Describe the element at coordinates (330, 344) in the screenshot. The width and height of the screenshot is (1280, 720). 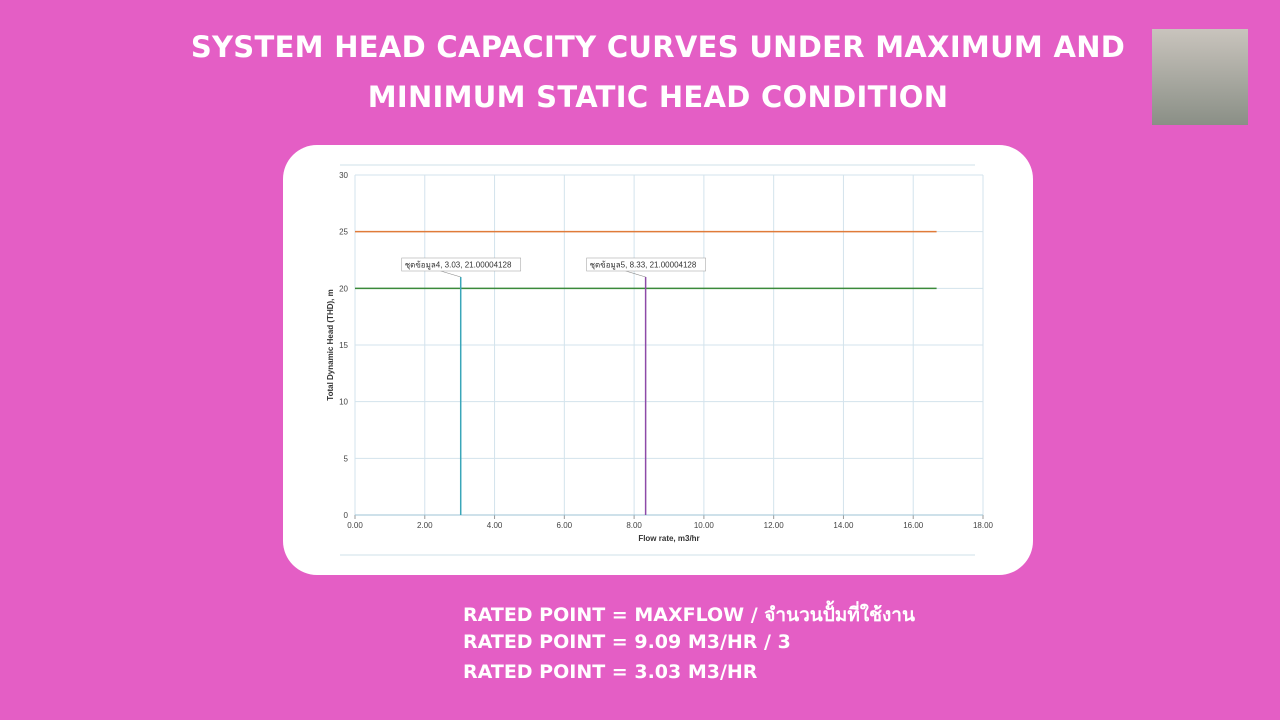
I see `y-axis-label: Total Dynamic Head (THD), m` at that location.